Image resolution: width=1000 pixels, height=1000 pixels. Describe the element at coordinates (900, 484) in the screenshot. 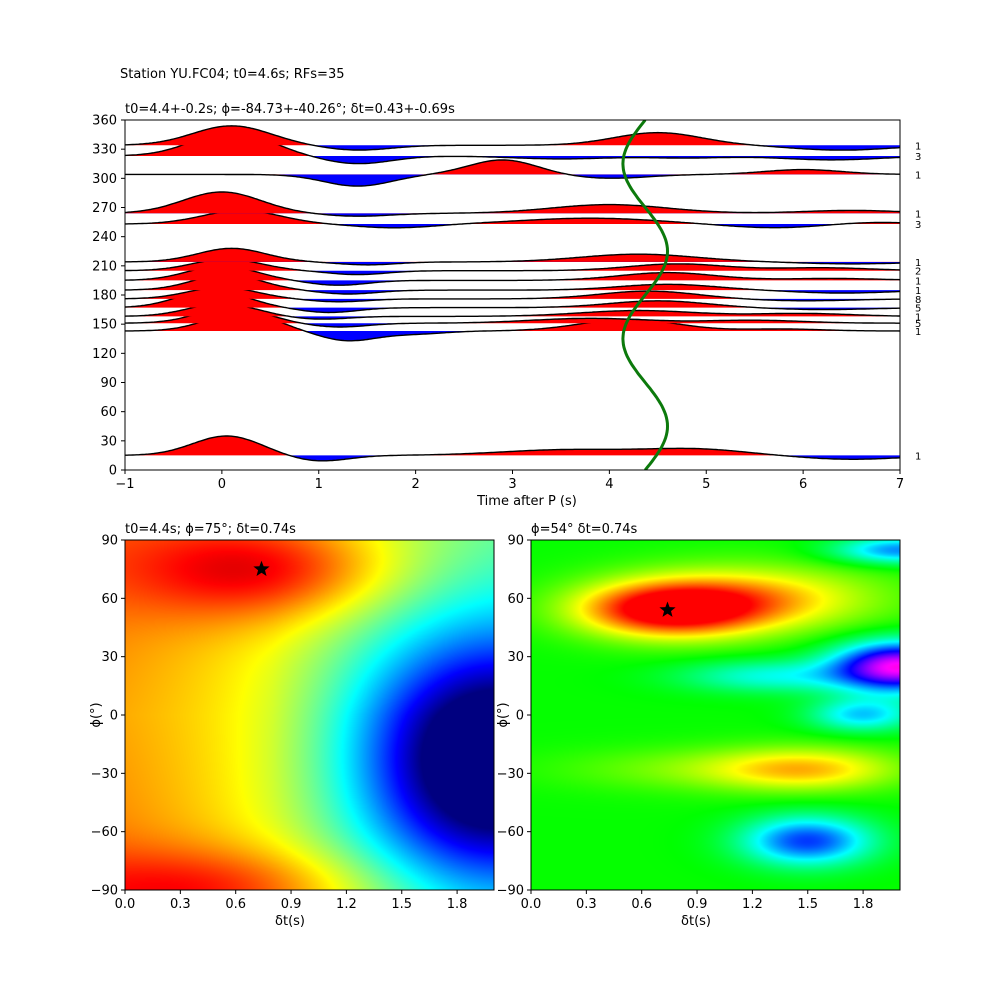

I see `rf-x-tick-label: 7` at that location.